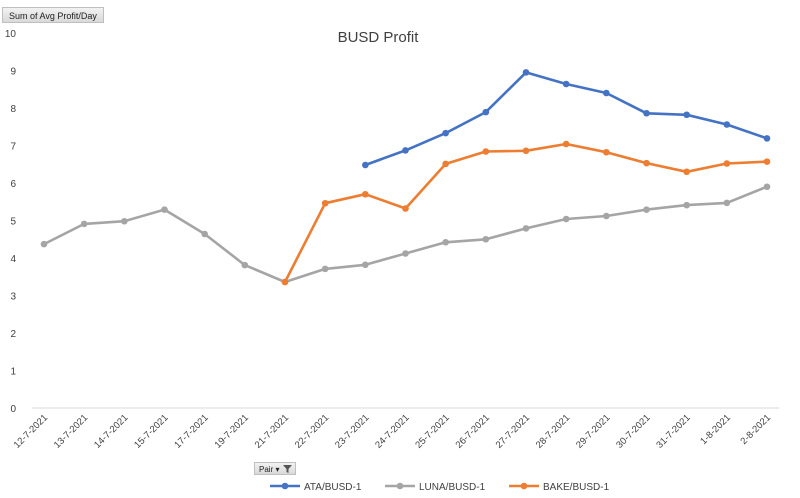 The image size is (800, 498). What do you see at coordinates (31, 431) in the screenshot?
I see `x-tick-label: 12-7-2021` at bounding box center [31, 431].